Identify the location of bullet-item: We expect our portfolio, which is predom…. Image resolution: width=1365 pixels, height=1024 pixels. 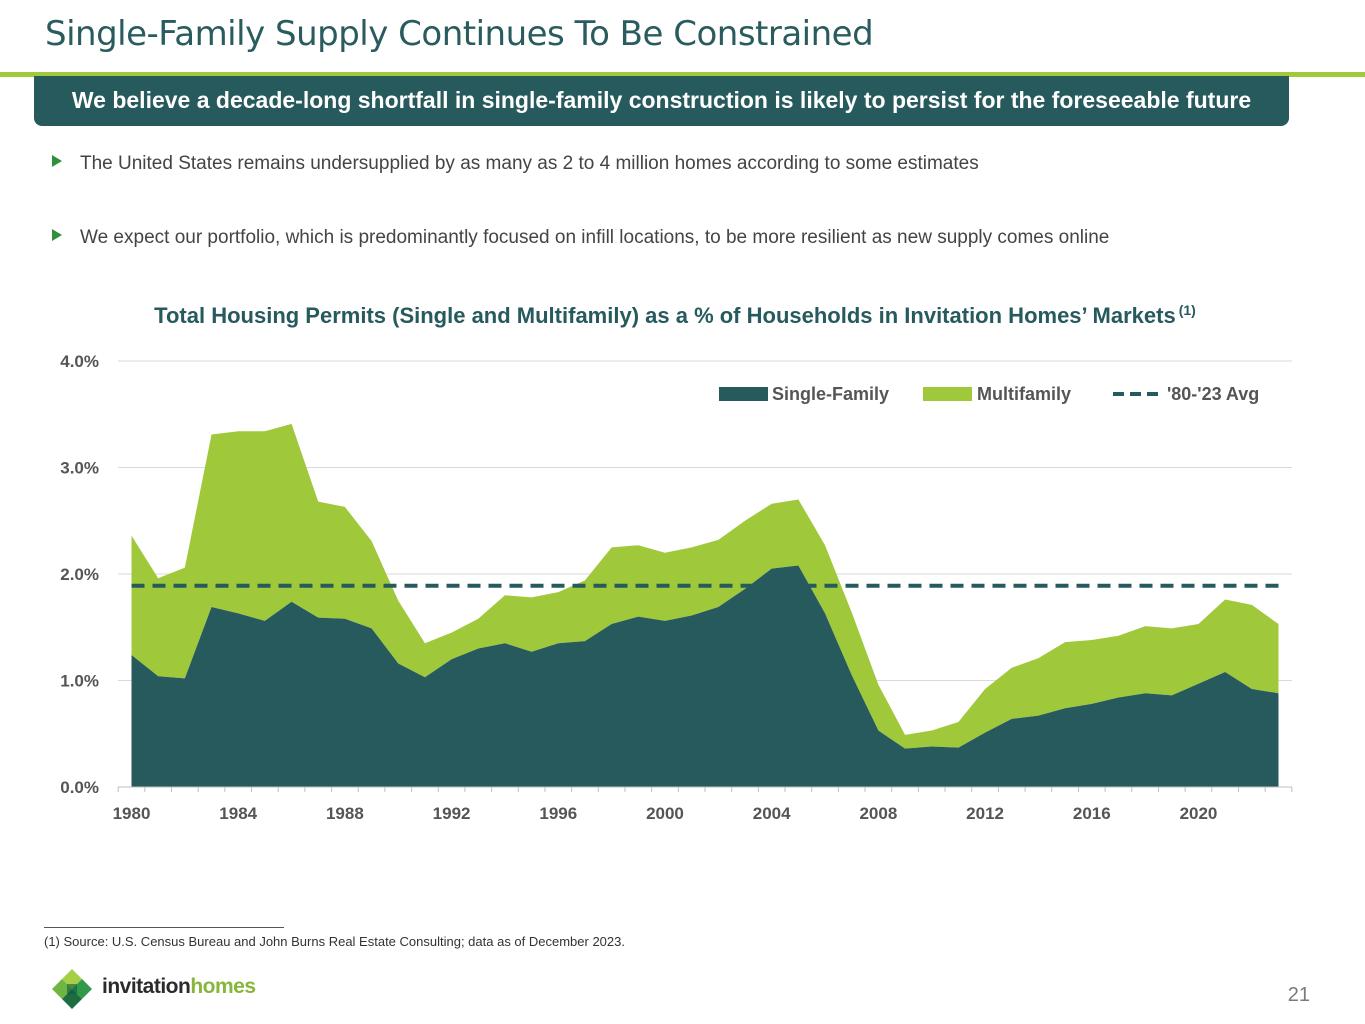
(580, 238).